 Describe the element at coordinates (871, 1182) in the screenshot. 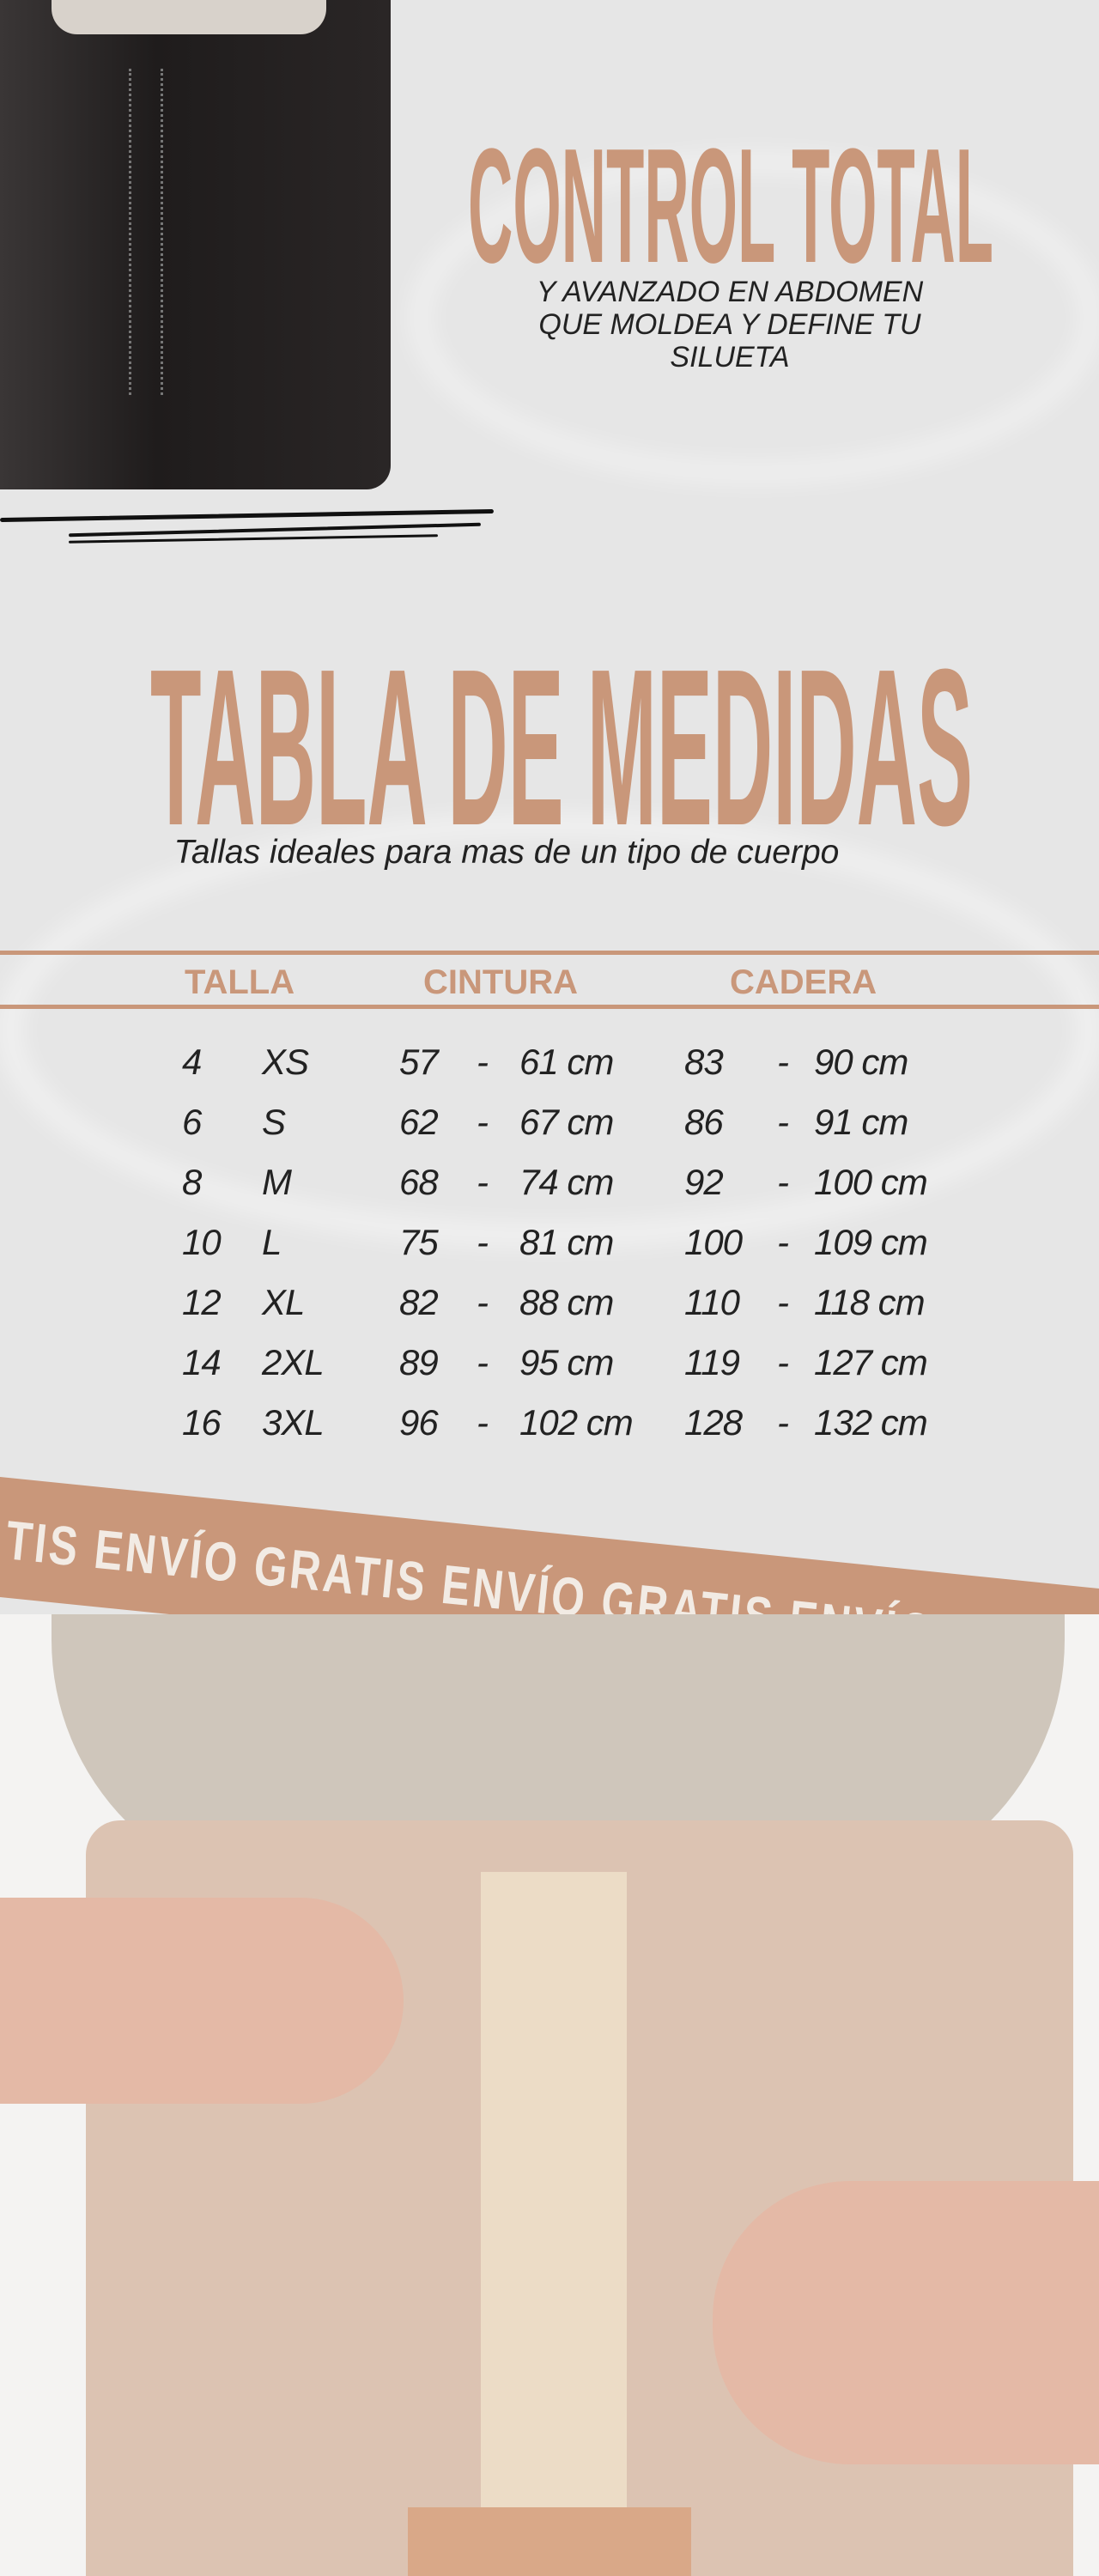

I see `cell-hip-max: 100 cm` at that location.